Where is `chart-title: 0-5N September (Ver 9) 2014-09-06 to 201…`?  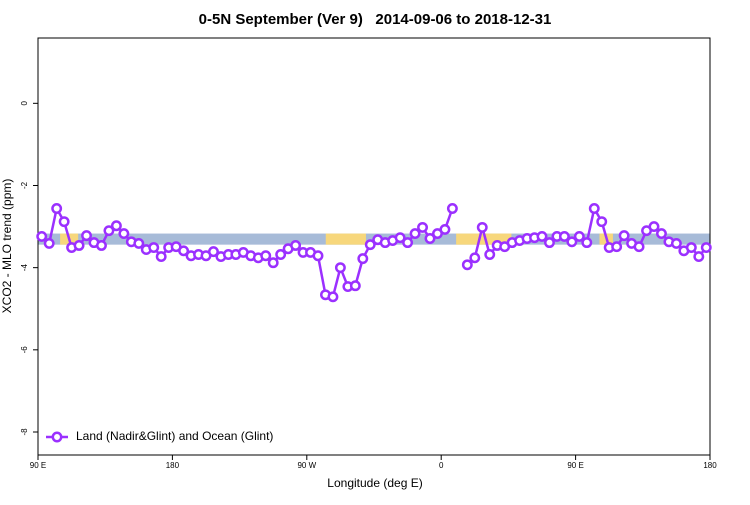 chart-title: 0-5N September (Ver 9) 2014-09-06 to 201… is located at coordinates (375, 19).